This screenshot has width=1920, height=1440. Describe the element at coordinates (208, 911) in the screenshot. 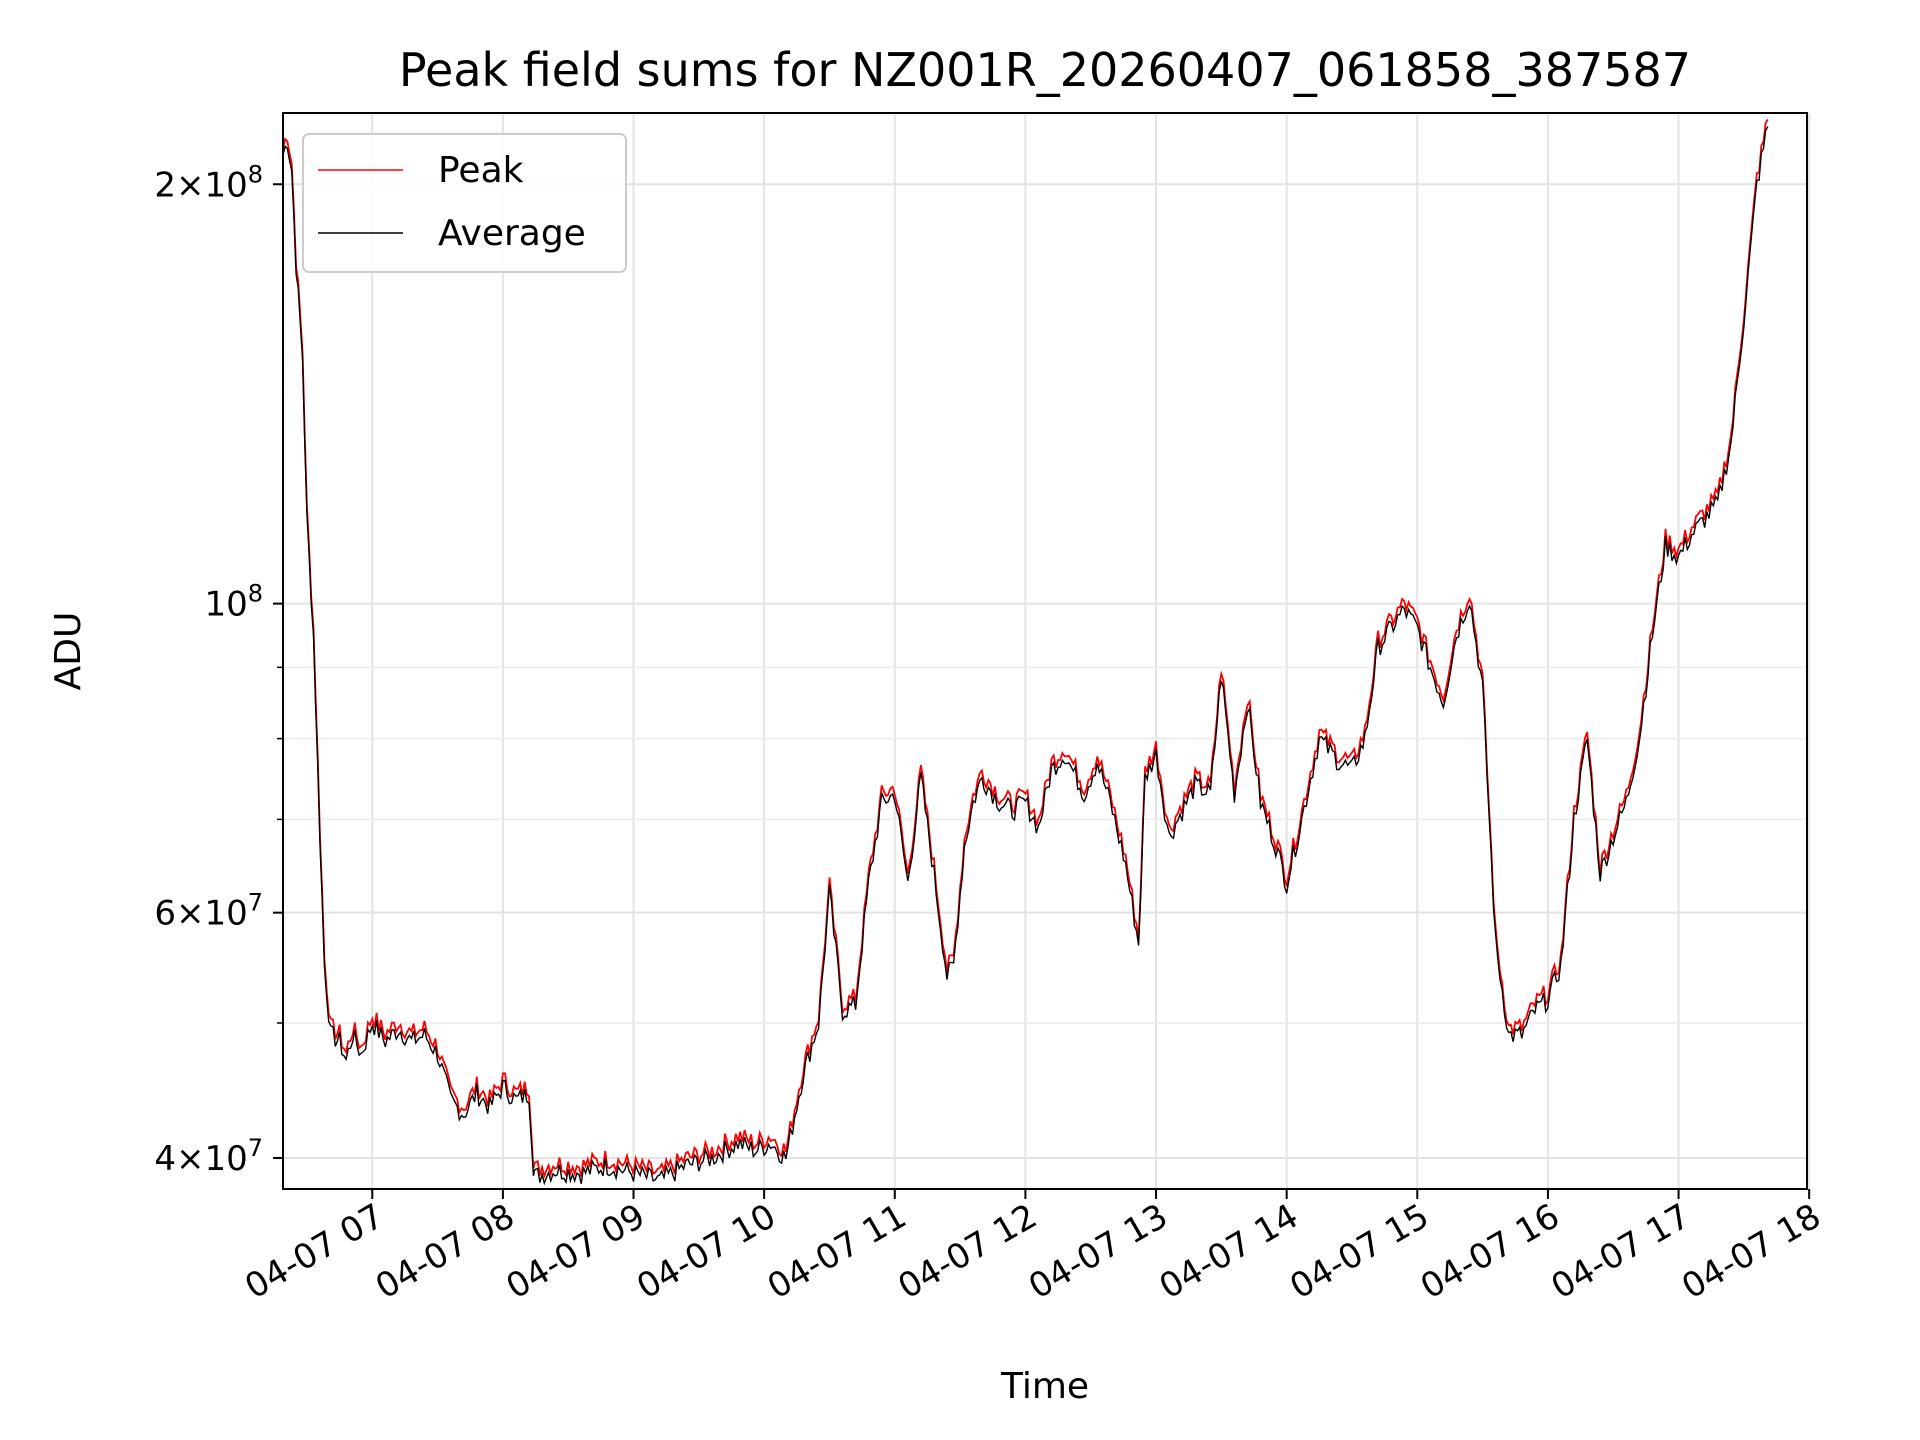

I see `y-tick-label: 6×107` at that location.